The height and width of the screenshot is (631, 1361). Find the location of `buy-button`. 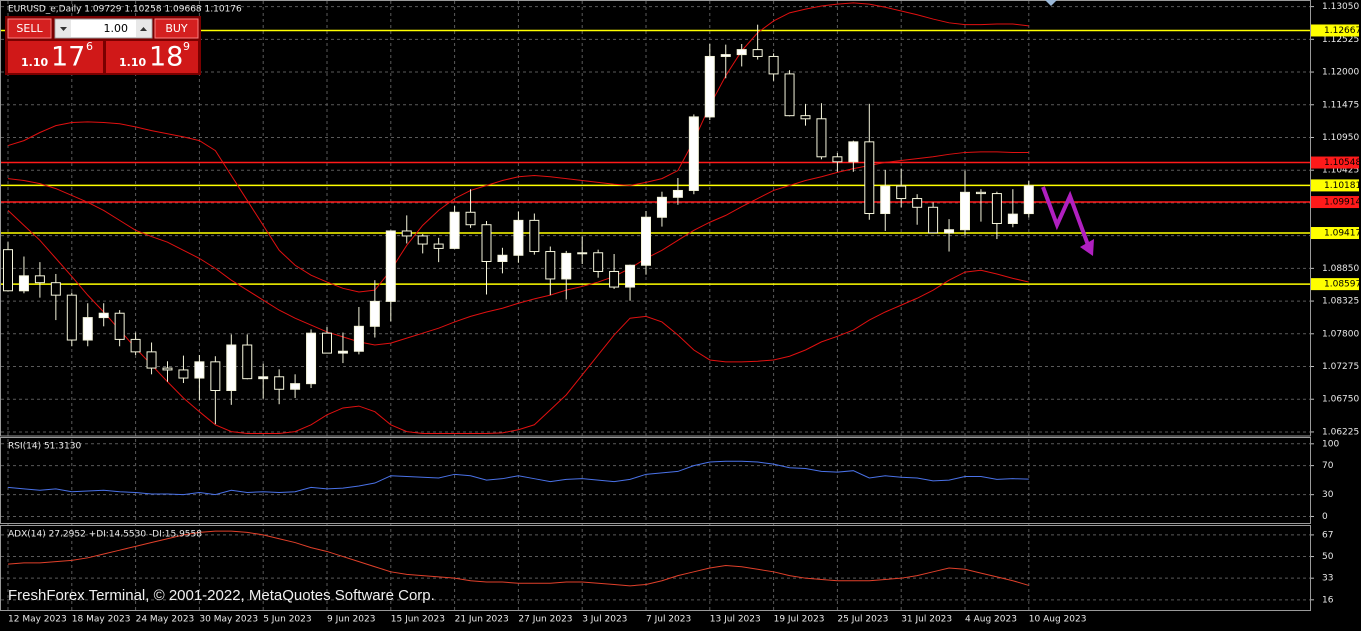

buy-button is located at coordinates (176, 28).